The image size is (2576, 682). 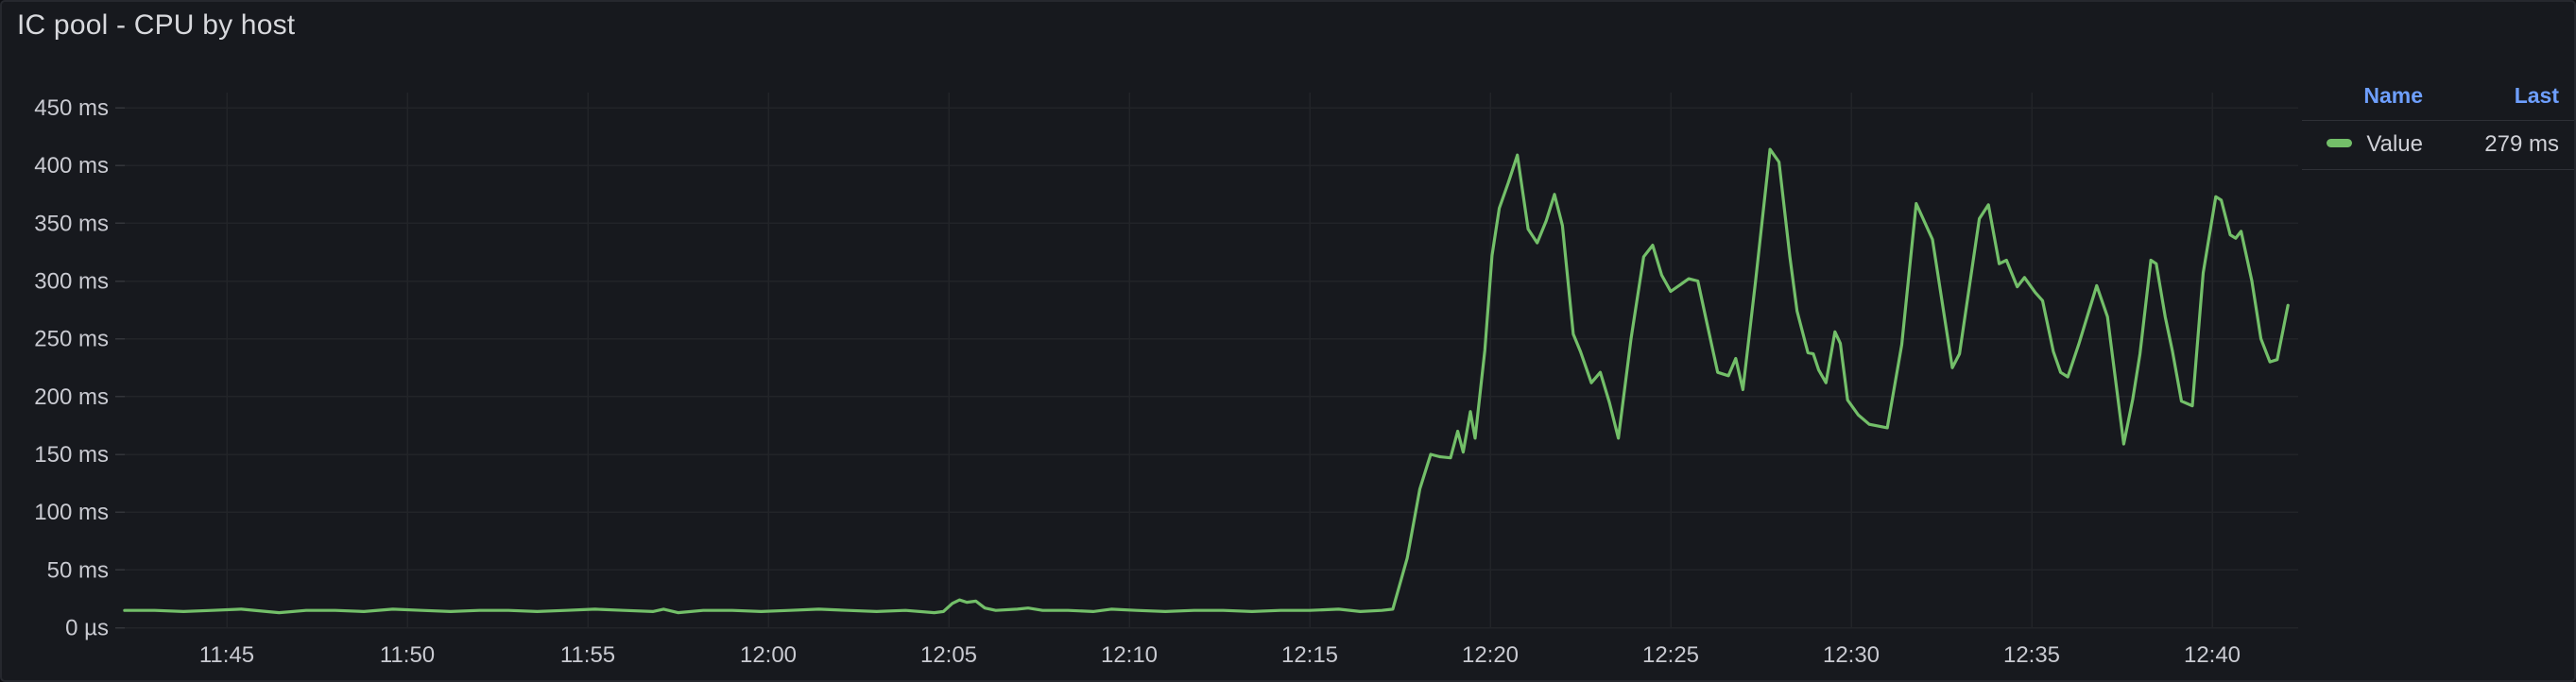 What do you see at coordinates (71, 455) in the screenshot?
I see `y-tick-label: 150 ms` at bounding box center [71, 455].